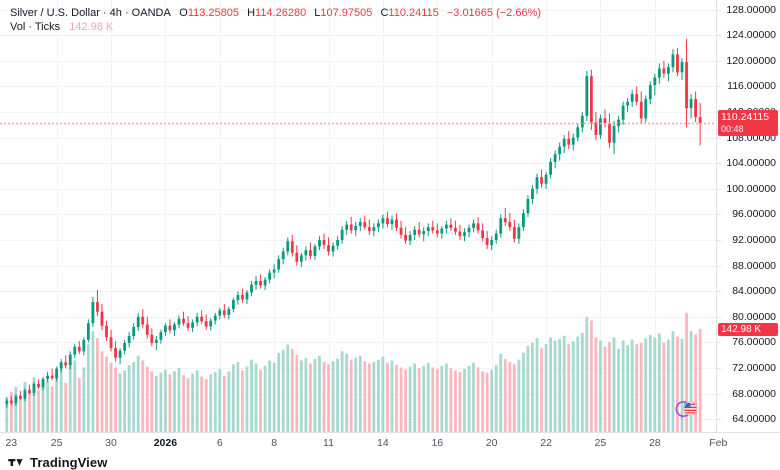  Describe the element at coordinates (754, 240) in the screenshot. I see `price-tick-label: 92.00000` at that location.